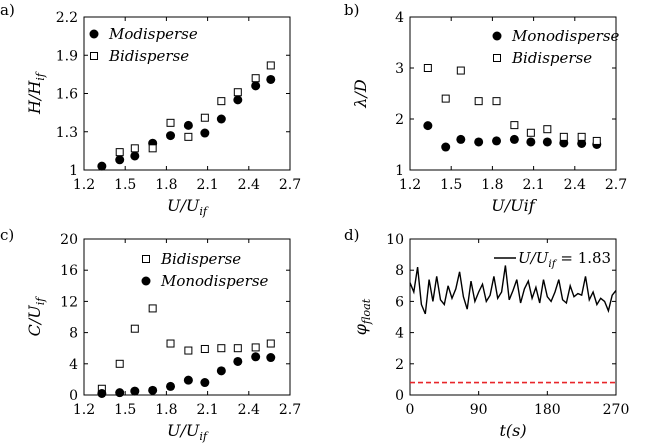 The image size is (664, 447). What do you see at coordinates (616, 410) in the screenshot?
I see `x-tick-label: 270` at bounding box center [616, 410].